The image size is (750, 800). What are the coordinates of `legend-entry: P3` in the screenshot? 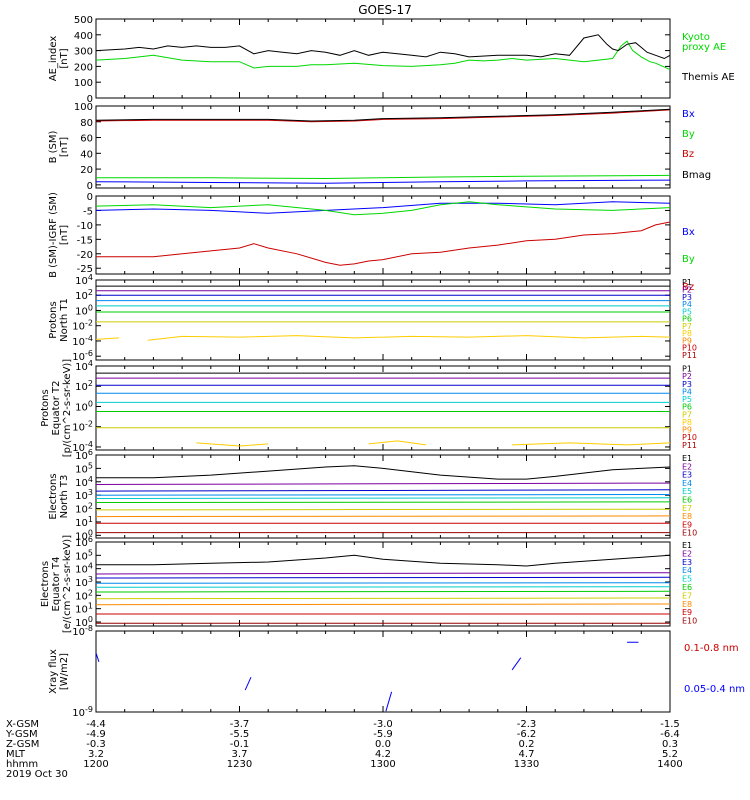 It's located at (687, 297).